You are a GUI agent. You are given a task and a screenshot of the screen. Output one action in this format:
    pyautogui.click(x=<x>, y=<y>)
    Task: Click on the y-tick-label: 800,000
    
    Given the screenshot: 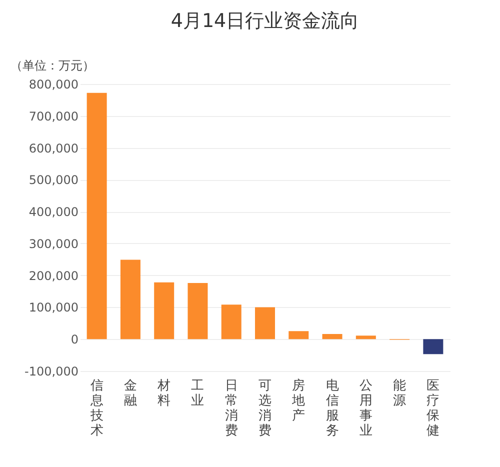 What is the action you would take?
    pyautogui.click(x=53, y=85)
    